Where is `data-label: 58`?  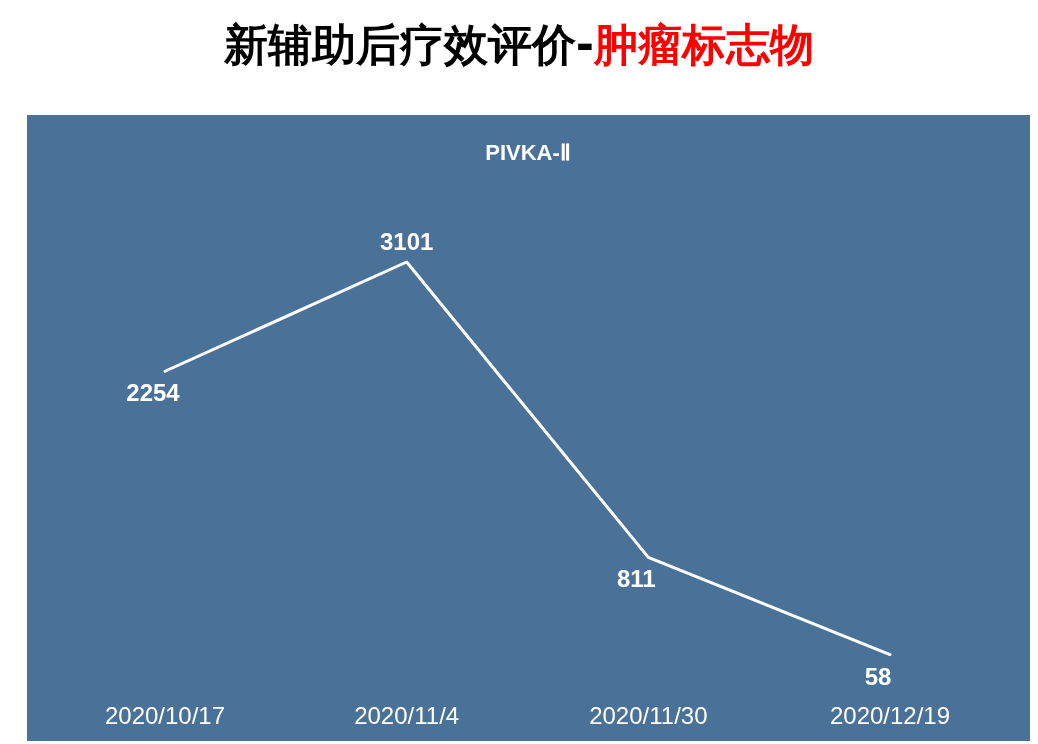
data-label: 58 is located at coordinates (878, 676).